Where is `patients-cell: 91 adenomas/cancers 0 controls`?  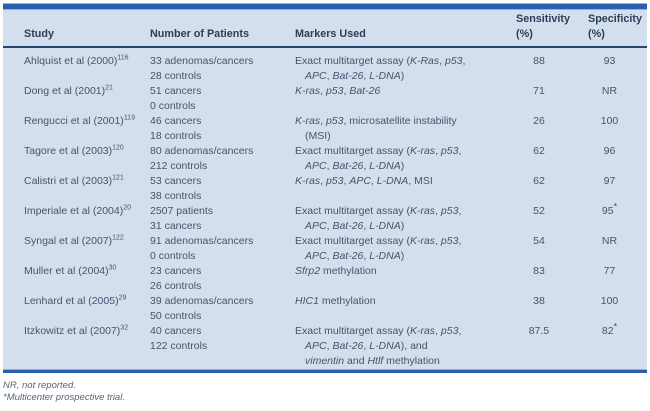 patients-cell: 91 adenomas/cancers 0 controls is located at coordinates (222, 249).